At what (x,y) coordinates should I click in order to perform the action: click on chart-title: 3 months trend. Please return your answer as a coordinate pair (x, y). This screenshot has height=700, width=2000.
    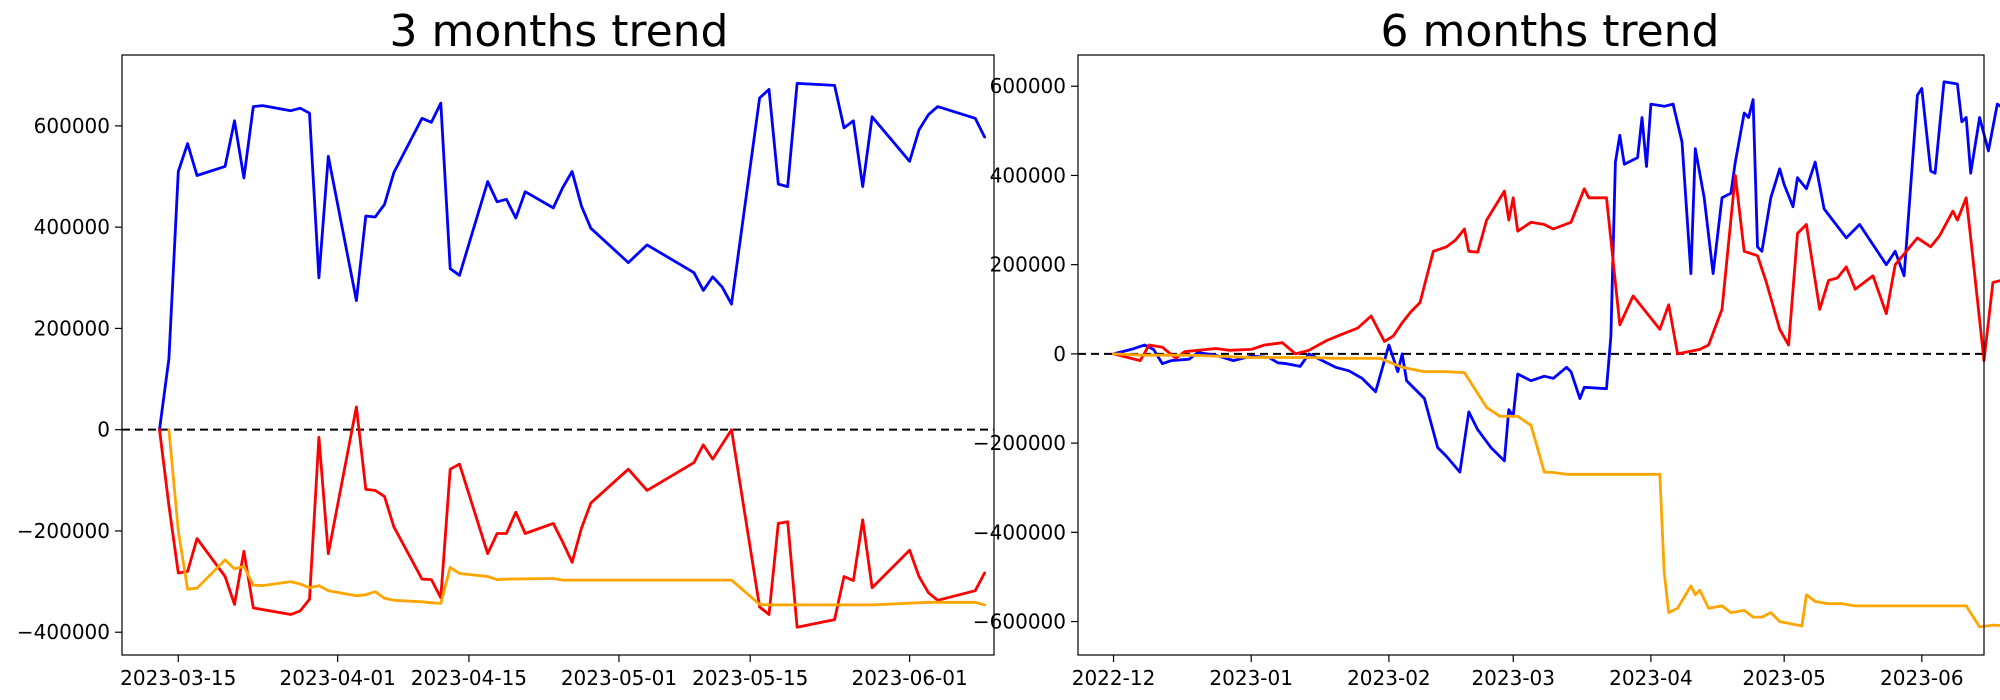
    Looking at the image, I should click on (559, 31).